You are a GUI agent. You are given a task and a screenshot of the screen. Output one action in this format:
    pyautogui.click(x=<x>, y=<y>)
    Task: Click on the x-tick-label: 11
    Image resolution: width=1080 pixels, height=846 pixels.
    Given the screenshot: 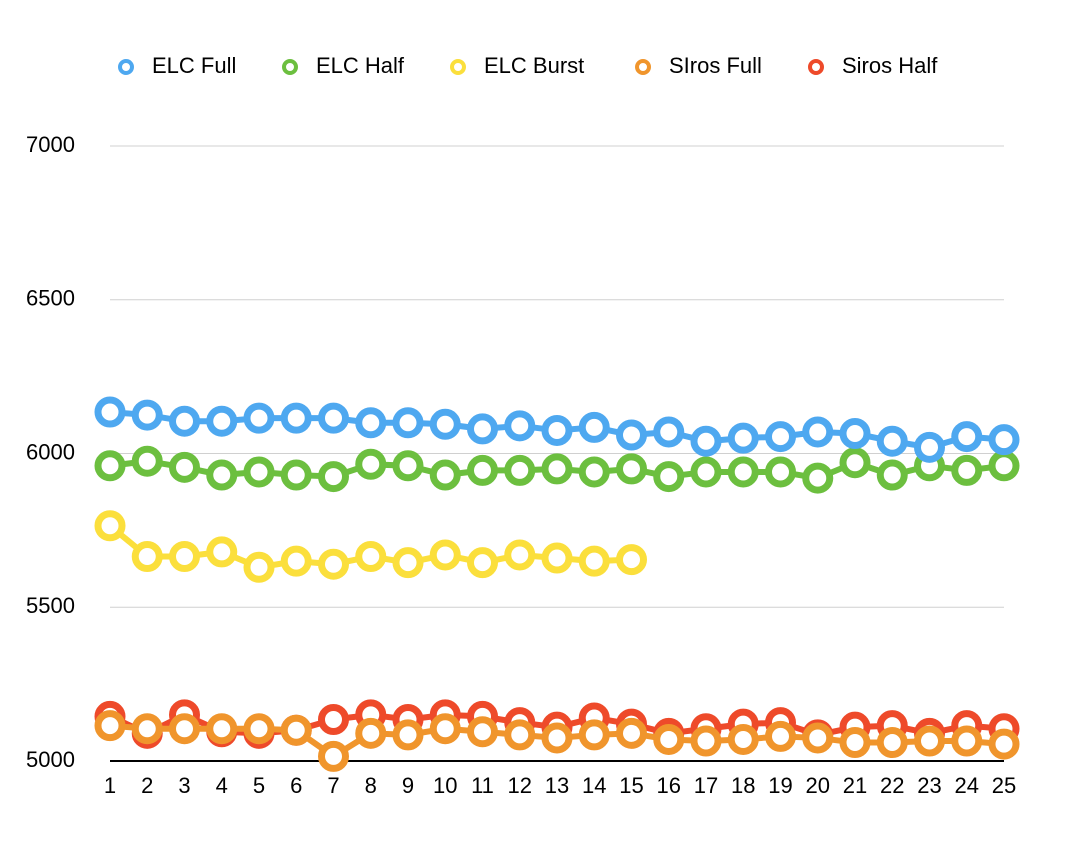 What is the action you would take?
    pyautogui.click(x=482, y=785)
    